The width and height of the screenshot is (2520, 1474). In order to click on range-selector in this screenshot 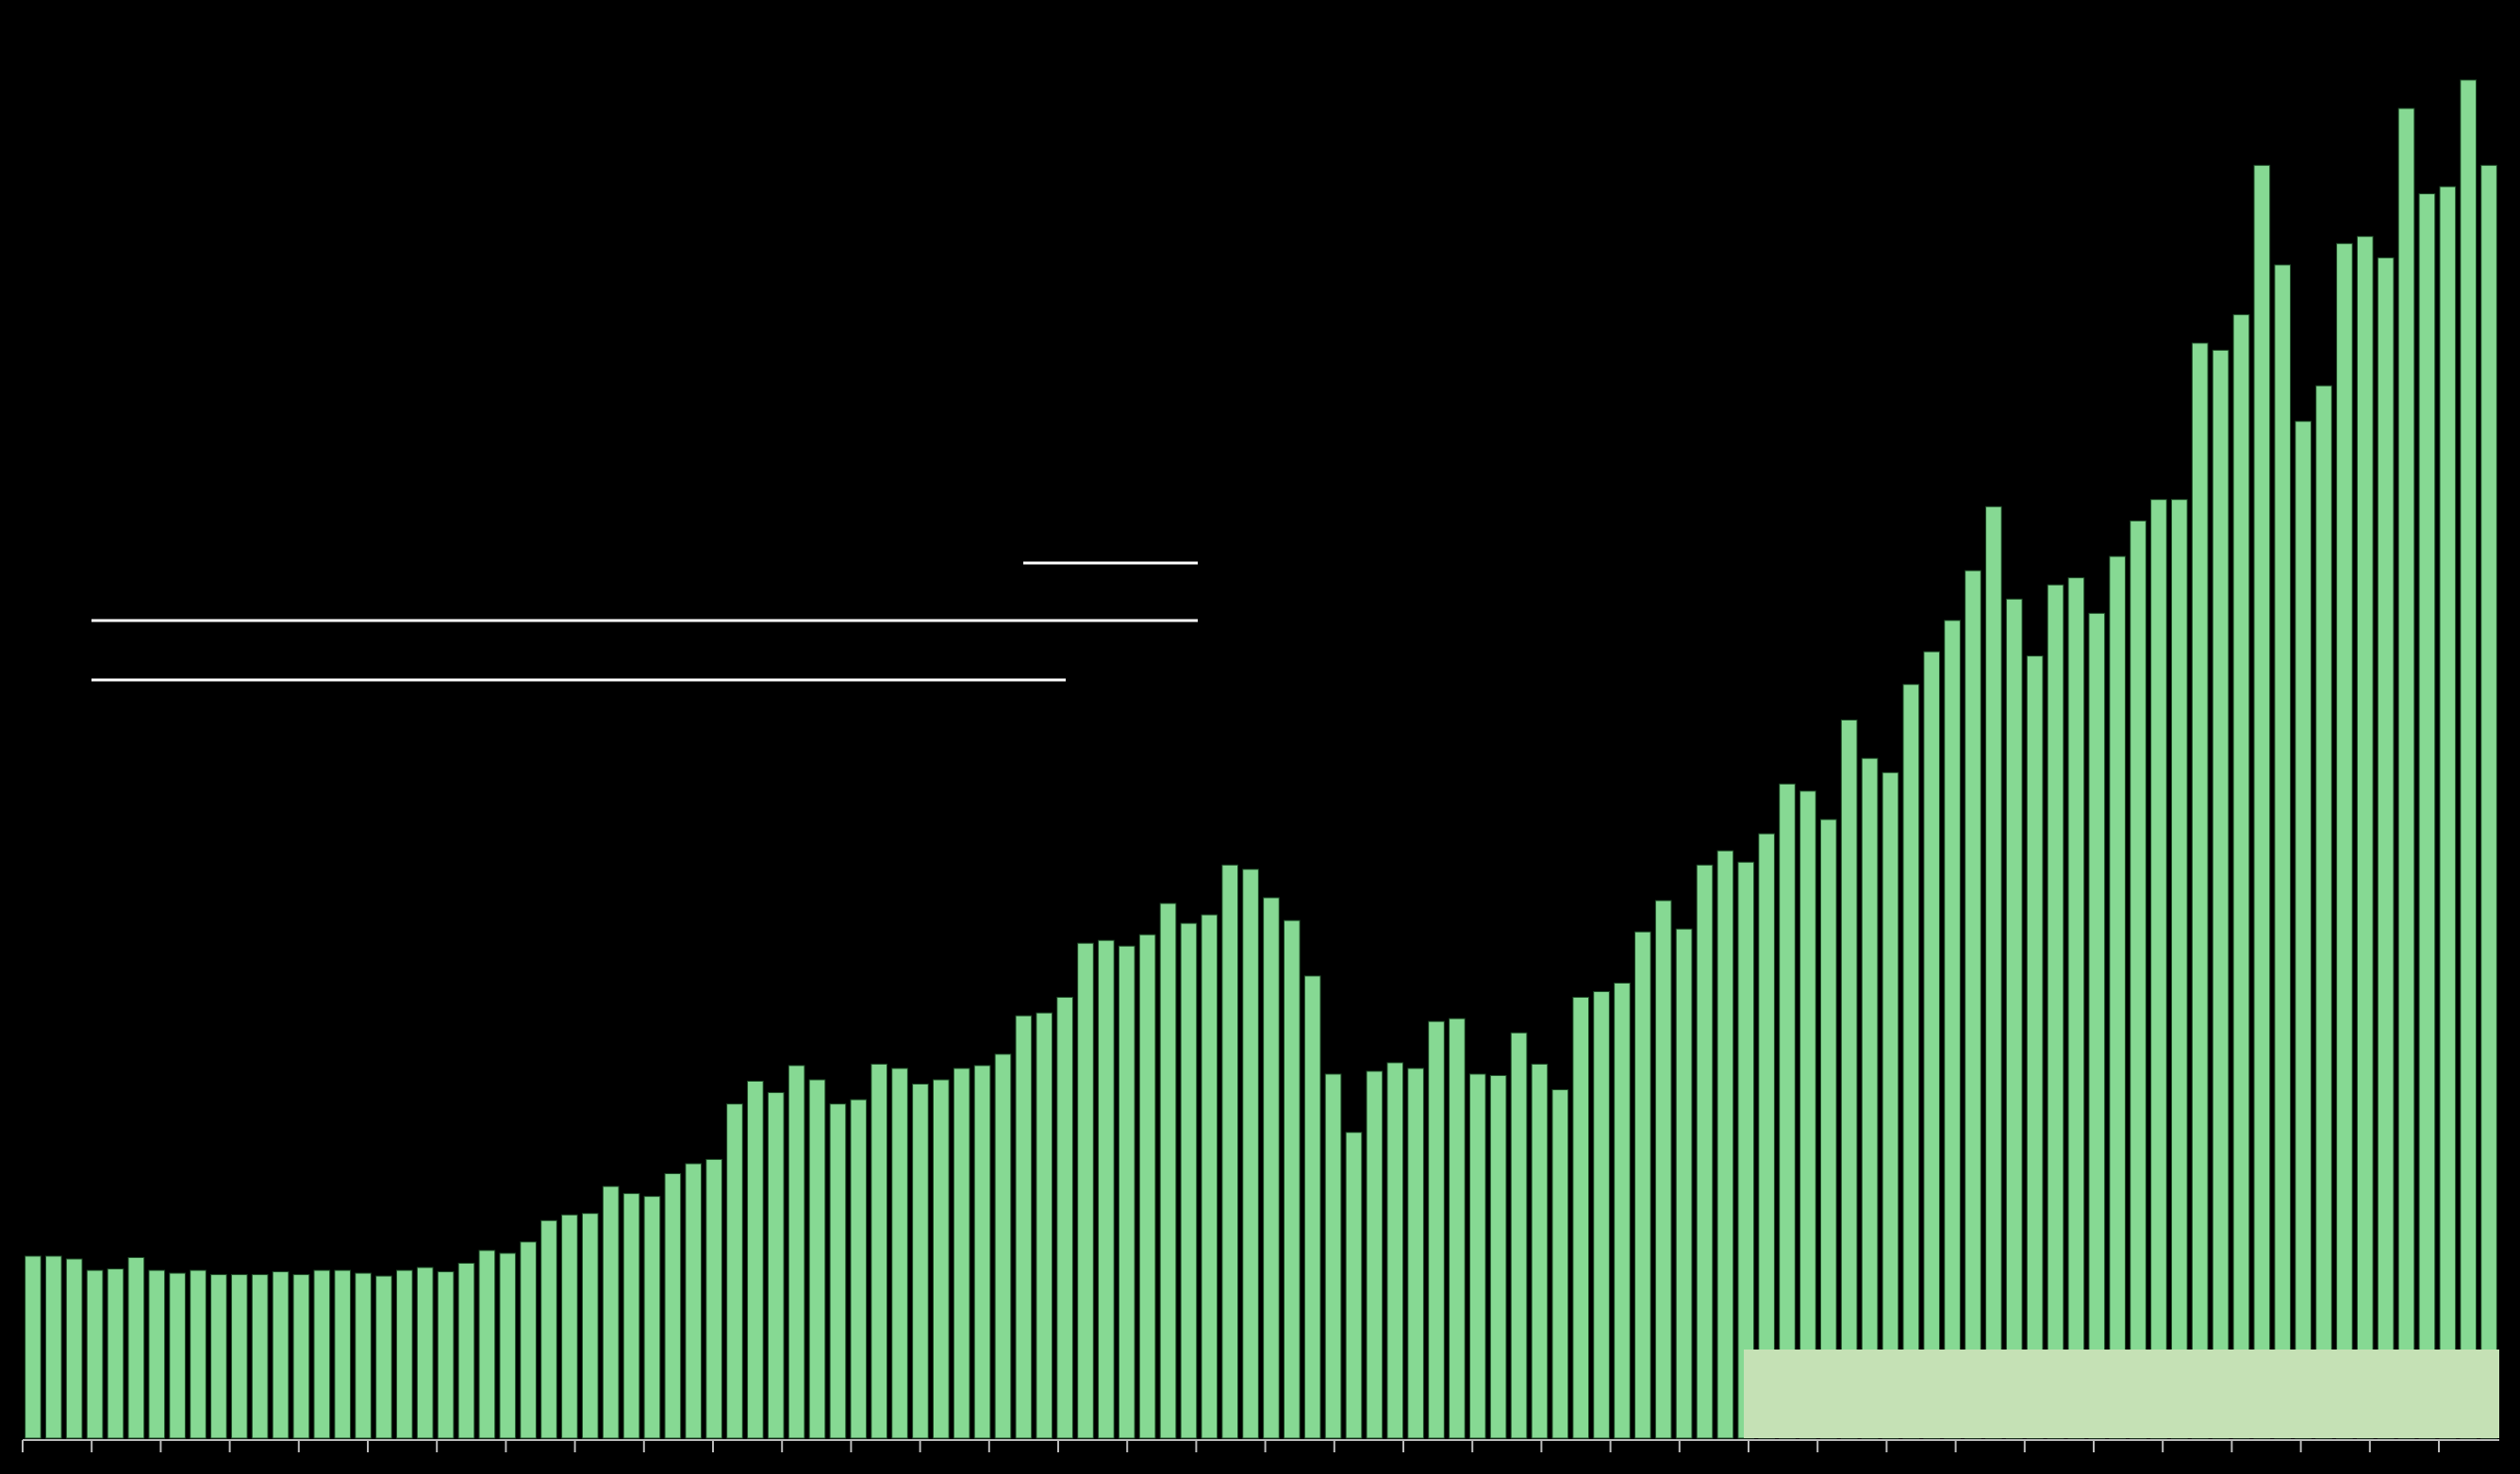, I will do `click(2121, 1394)`.